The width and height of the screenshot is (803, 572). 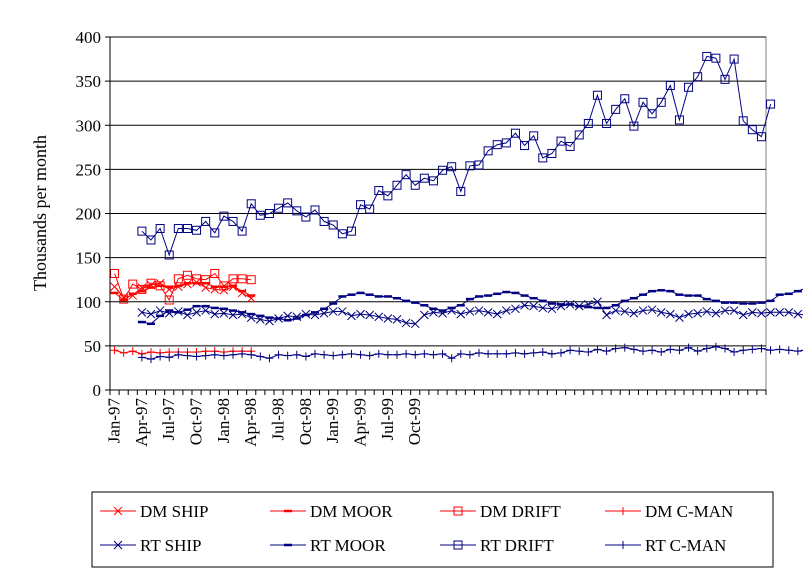 What do you see at coordinates (40, 213) in the screenshot?
I see `y-axis-title: Thousands per month` at bounding box center [40, 213].